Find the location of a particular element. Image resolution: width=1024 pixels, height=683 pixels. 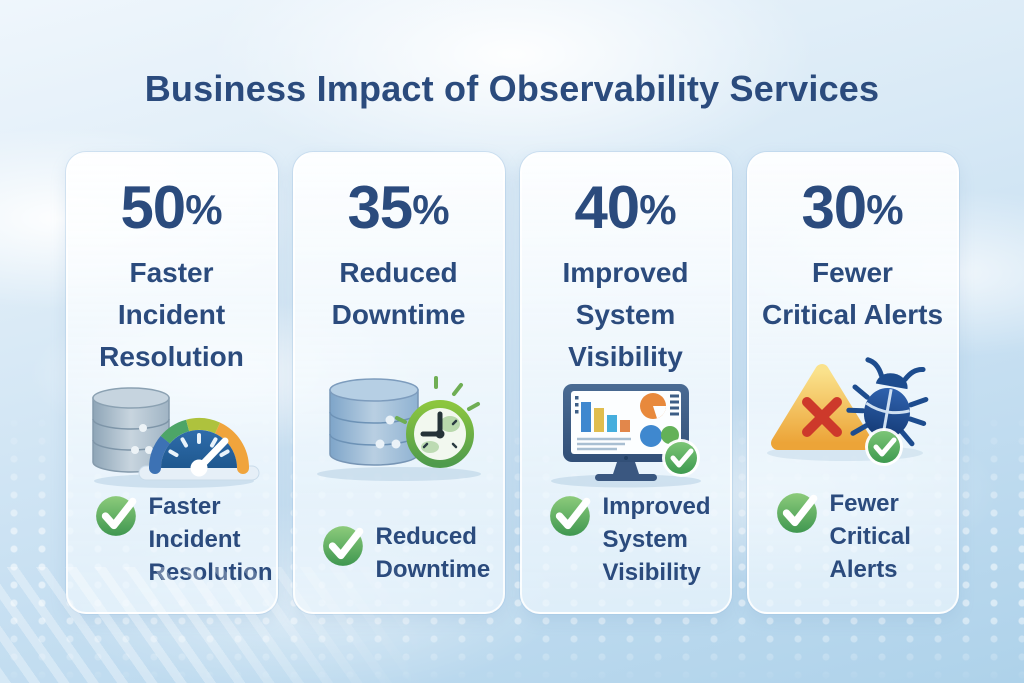

check-caption: Faster Incident Resolution is located at coordinates (176, 539).